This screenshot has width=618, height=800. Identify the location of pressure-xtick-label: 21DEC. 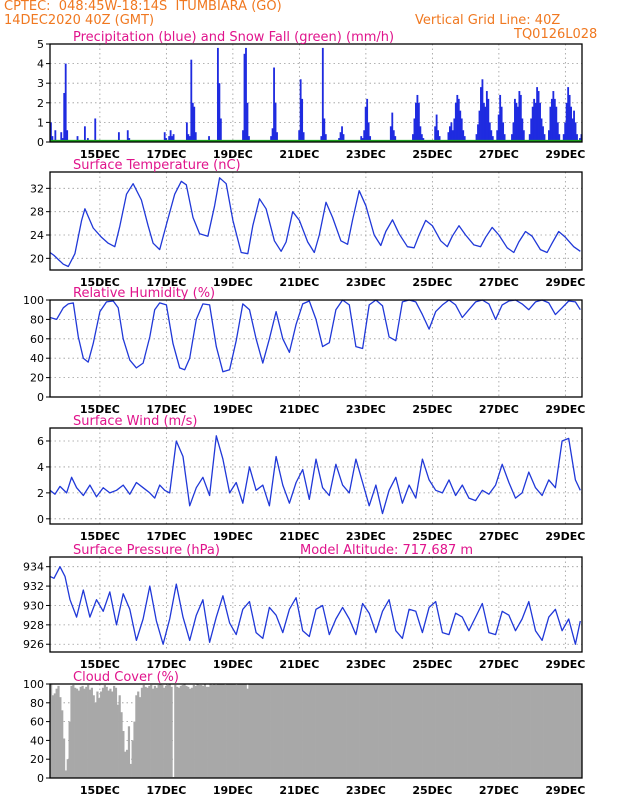
(299, 664).